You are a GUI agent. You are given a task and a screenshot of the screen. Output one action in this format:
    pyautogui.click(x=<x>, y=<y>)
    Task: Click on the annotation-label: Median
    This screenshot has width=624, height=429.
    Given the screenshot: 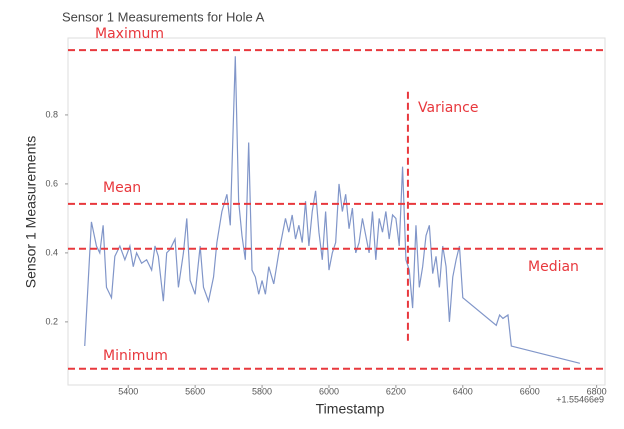 What is the action you would take?
    pyautogui.click(x=553, y=267)
    